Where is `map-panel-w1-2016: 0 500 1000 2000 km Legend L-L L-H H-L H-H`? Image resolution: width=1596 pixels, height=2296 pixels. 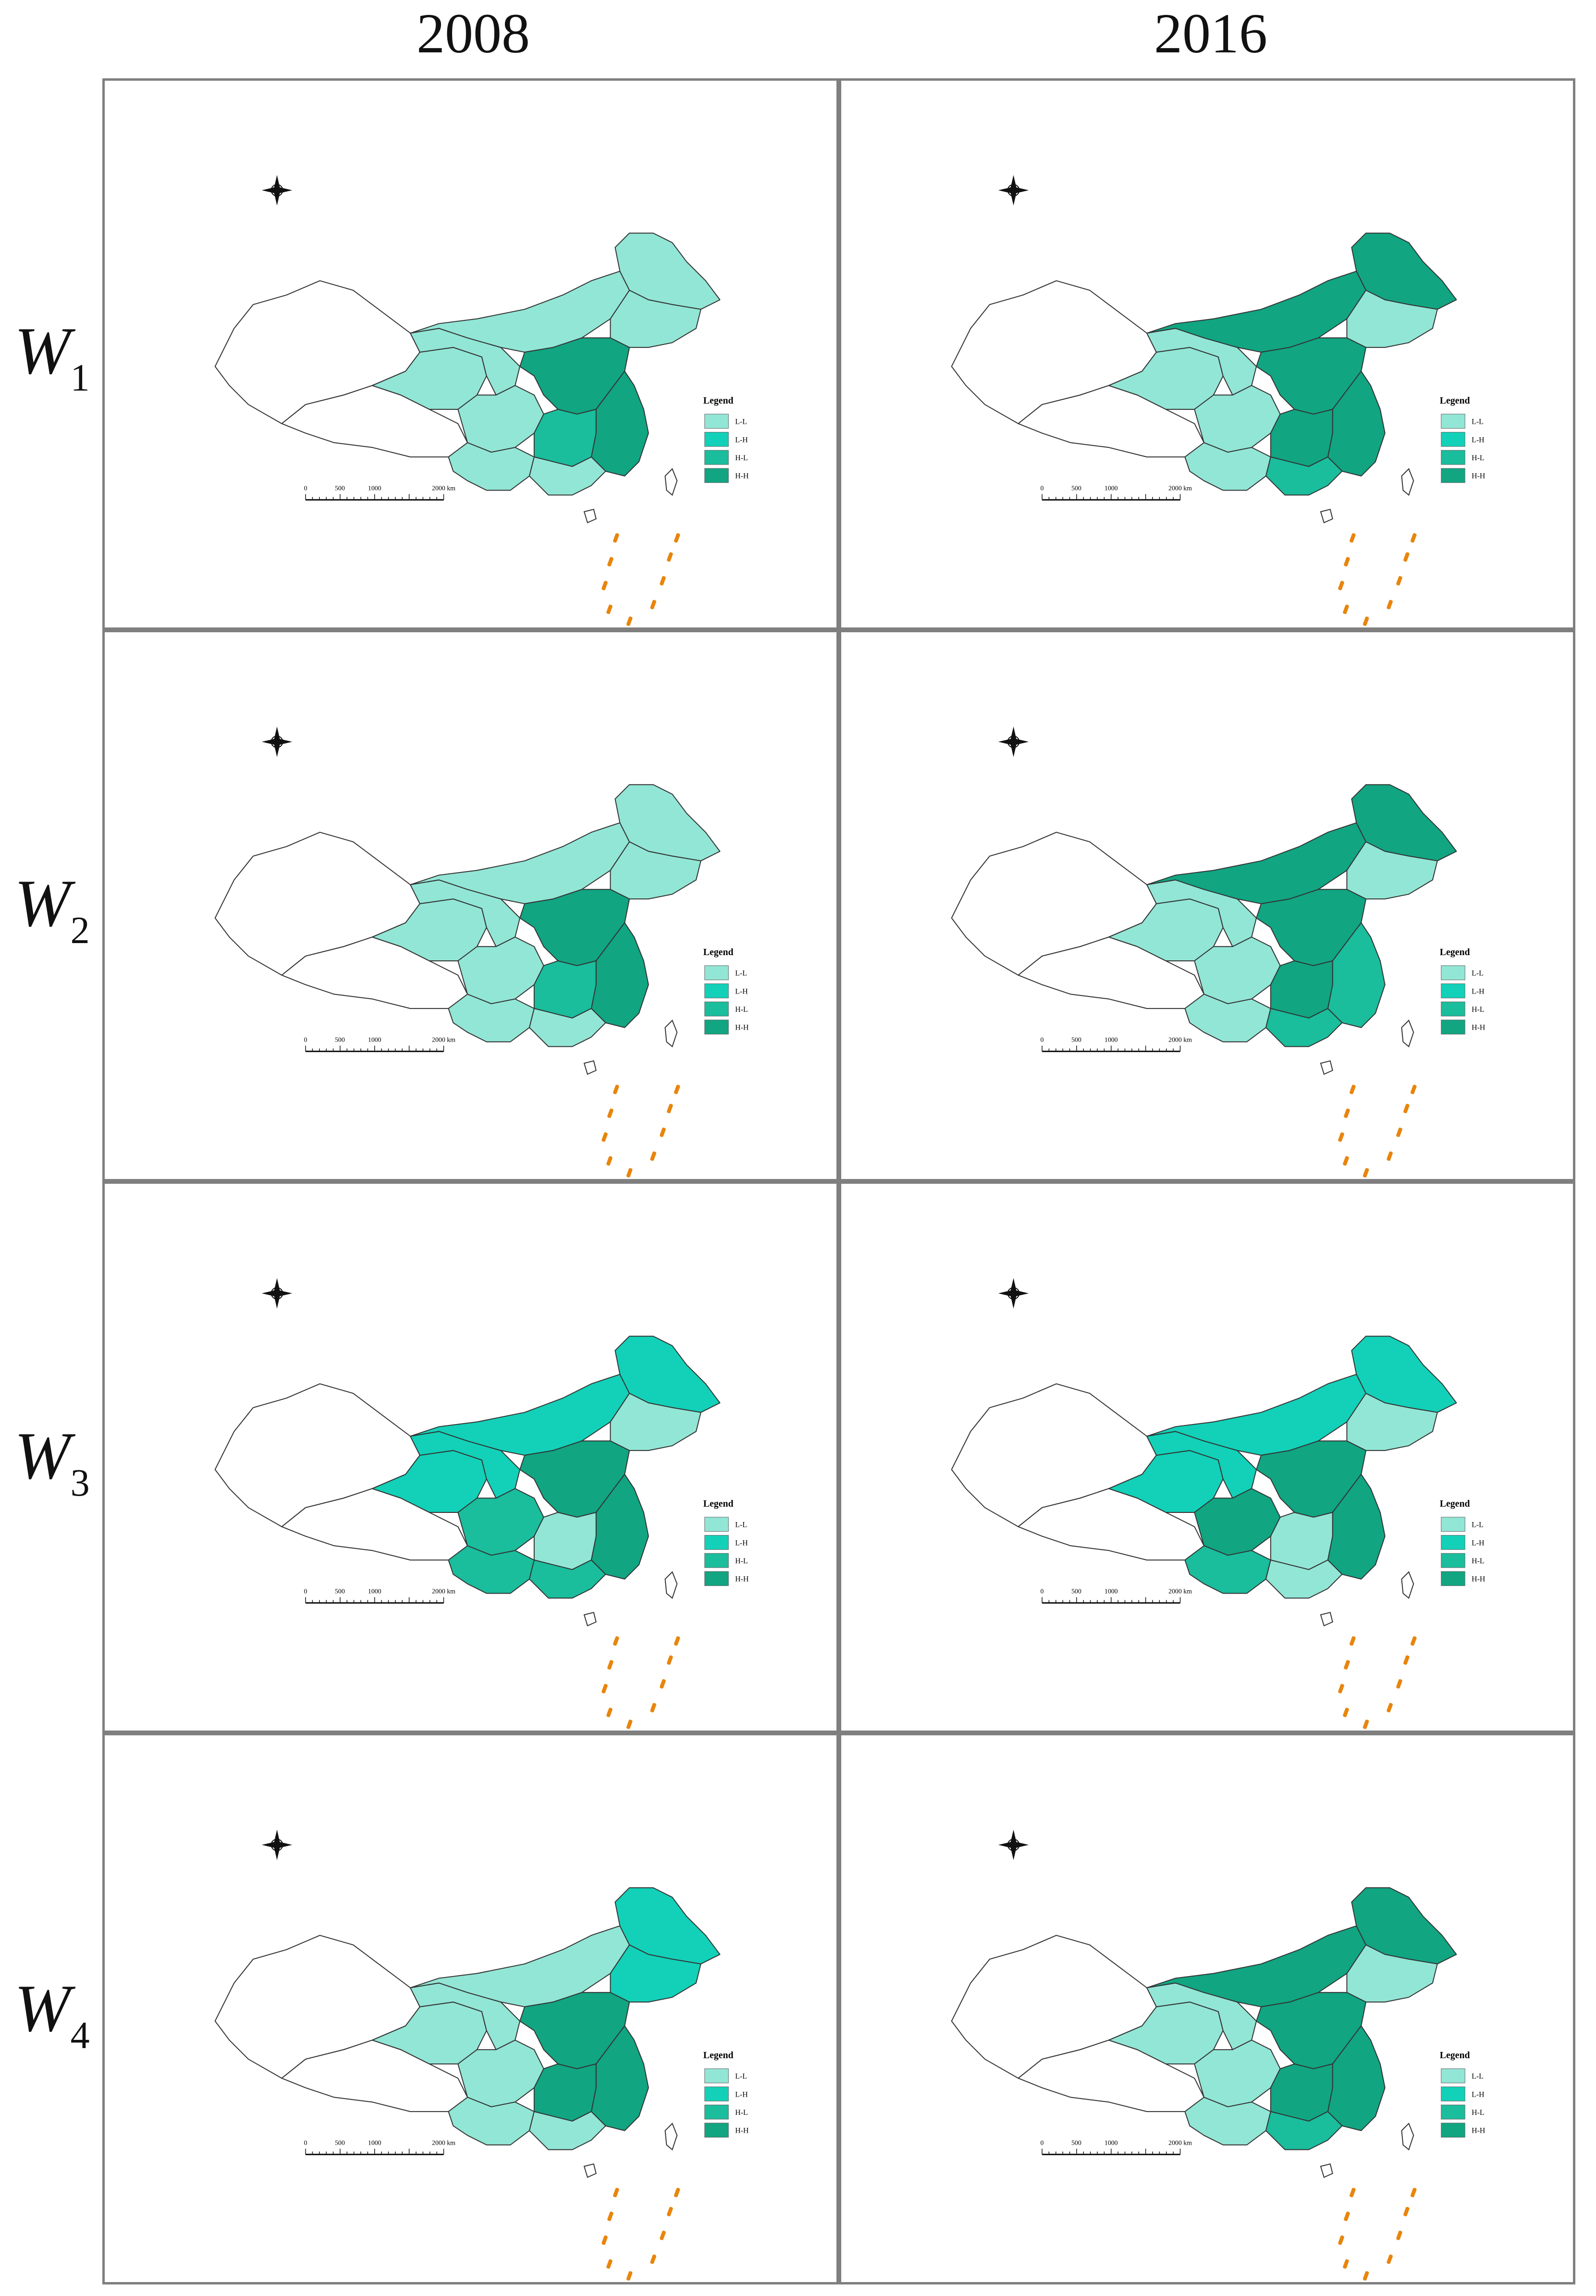
map-panel-w1-2016: 0 500 1000 2000 km Legend L-L L-H H-L H-H is located at coordinates (1207, 354).